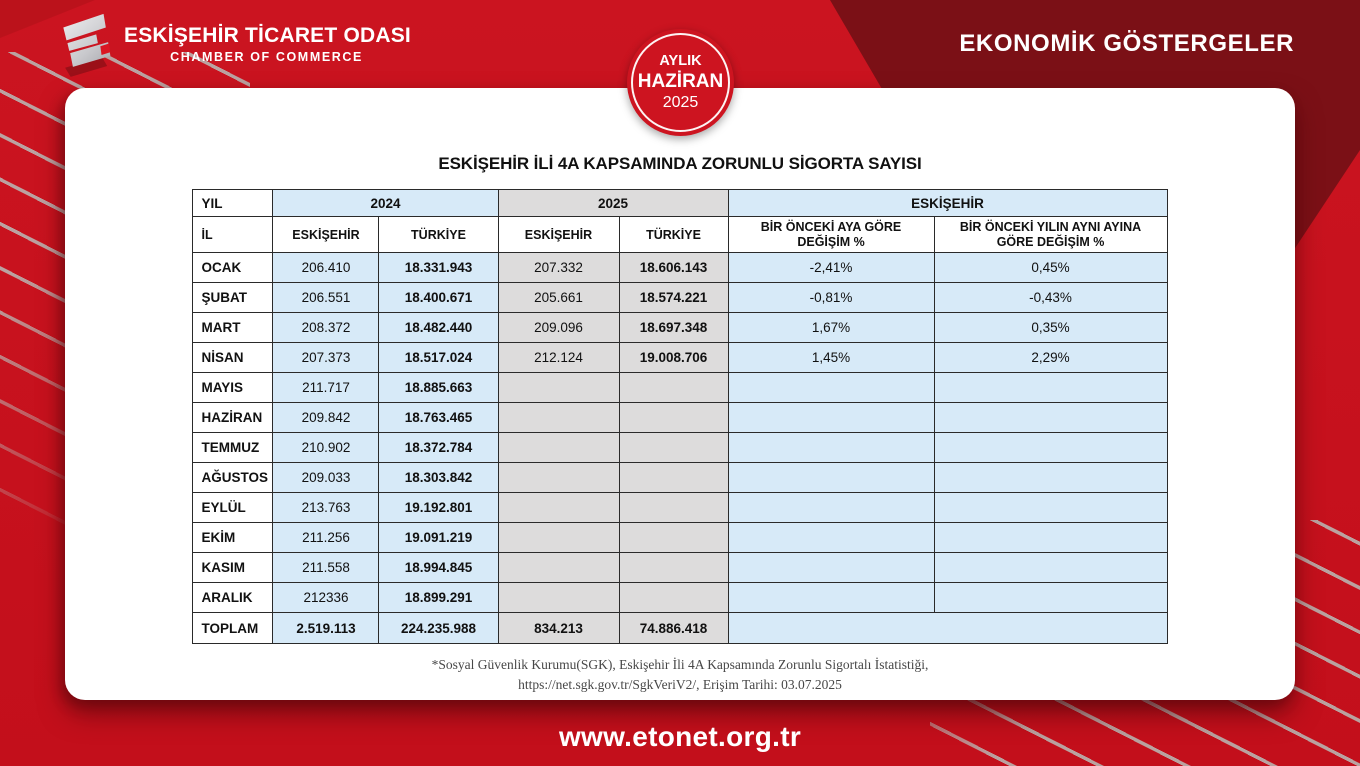 Image resolution: width=1360 pixels, height=766 pixels. Describe the element at coordinates (233, 417) in the screenshot. I see `month-cell: HAZİRAN` at that location.